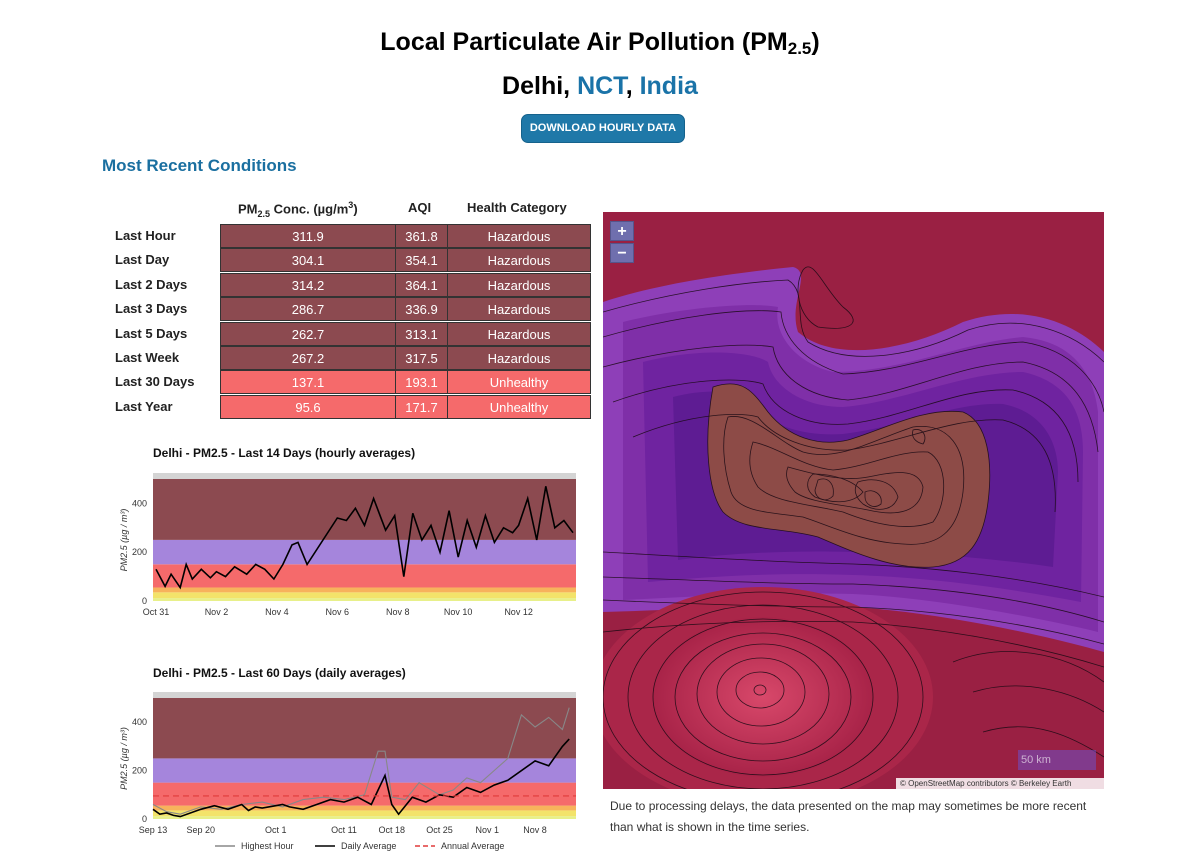 The height and width of the screenshot is (861, 1200). Describe the element at coordinates (368, 846) in the screenshot. I see `legend-entry: Daily Average` at that location.